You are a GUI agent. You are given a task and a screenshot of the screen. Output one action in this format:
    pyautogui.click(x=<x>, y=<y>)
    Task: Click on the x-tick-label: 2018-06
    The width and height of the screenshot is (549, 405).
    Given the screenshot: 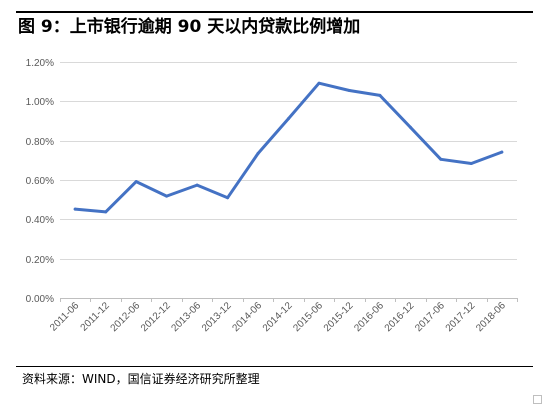 What is the action you would take?
    pyautogui.click(x=491, y=317)
    